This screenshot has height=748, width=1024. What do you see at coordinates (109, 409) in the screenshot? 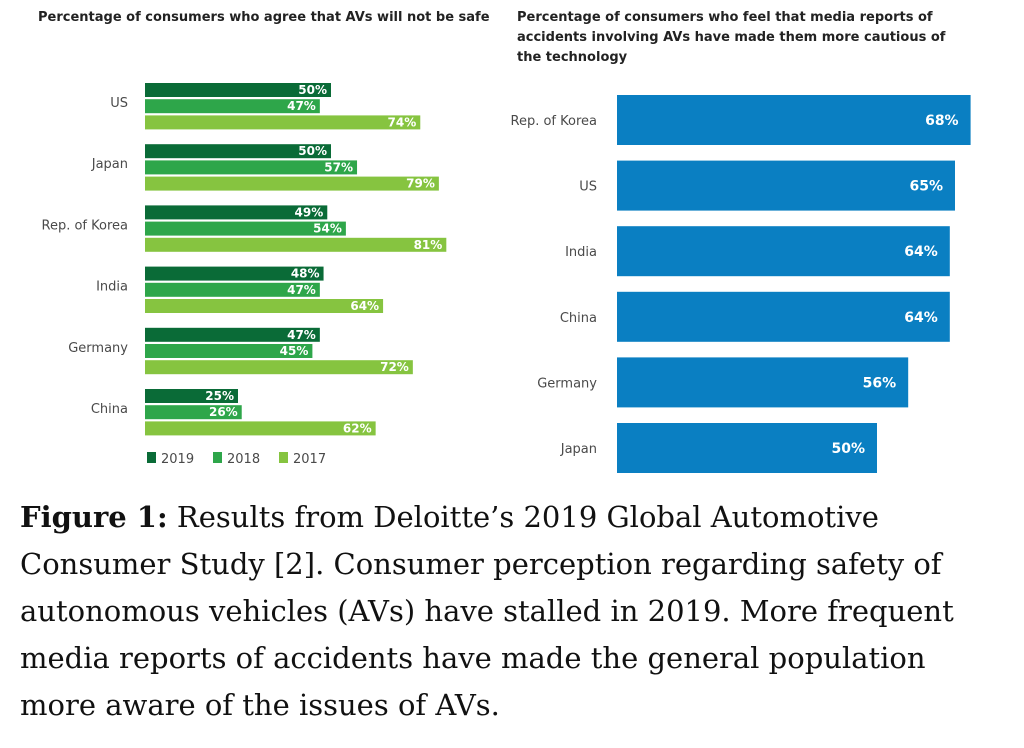
I see `left-category-label: China` at bounding box center [109, 409].